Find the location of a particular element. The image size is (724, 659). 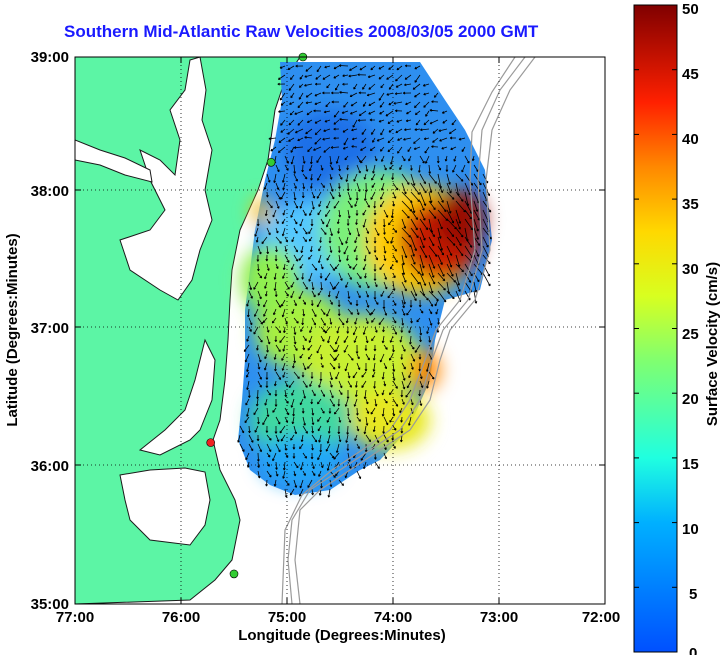

colorbar-tick-label: 45 is located at coordinates (690, 74).